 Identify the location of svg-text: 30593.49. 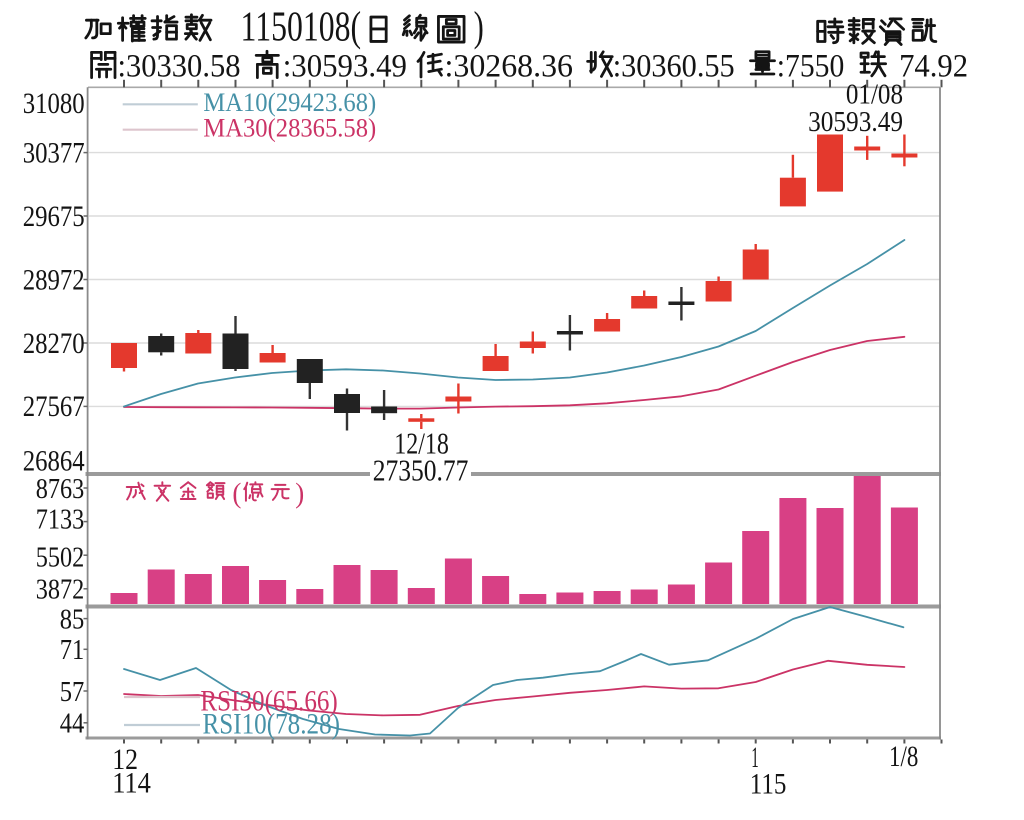
(855, 122).